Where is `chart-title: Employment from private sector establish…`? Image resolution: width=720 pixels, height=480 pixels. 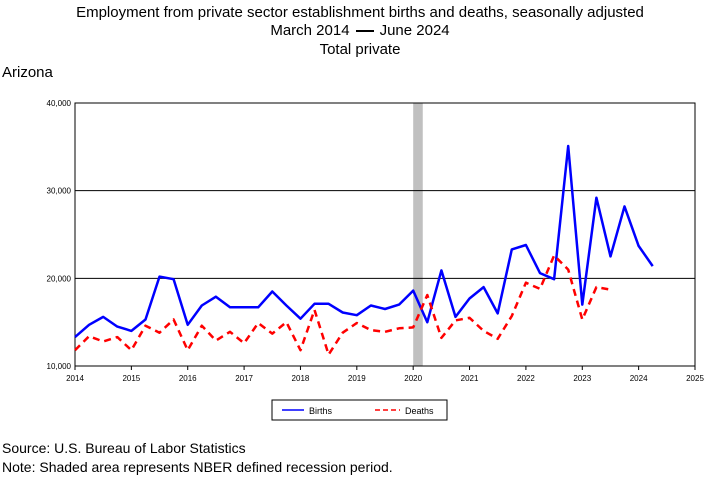 chart-title: Employment from private sector establish… is located at coordinates (360, 12).